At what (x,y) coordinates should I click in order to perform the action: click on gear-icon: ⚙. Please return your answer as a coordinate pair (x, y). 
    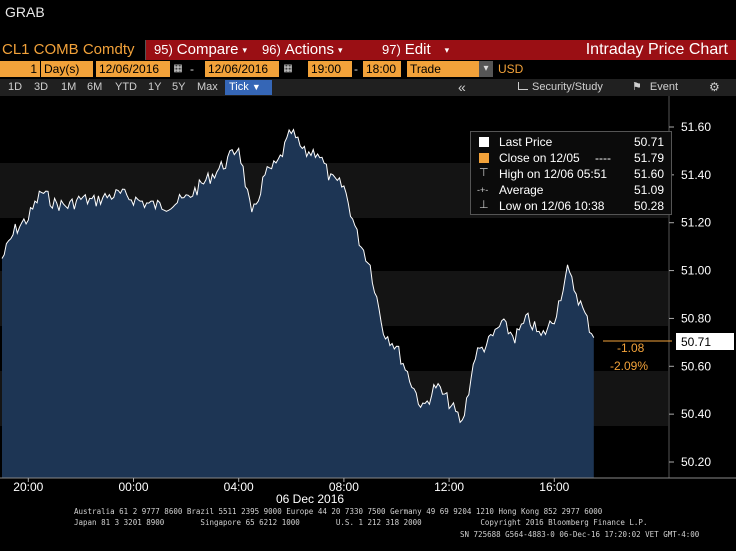
    Looking at the image, I should click on (714, 87).